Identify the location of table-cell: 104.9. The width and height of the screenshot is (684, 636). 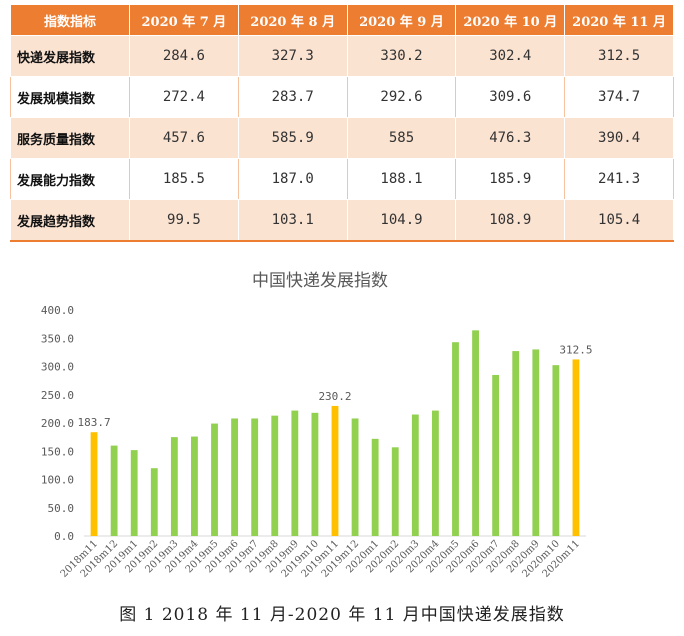
(401, 220).